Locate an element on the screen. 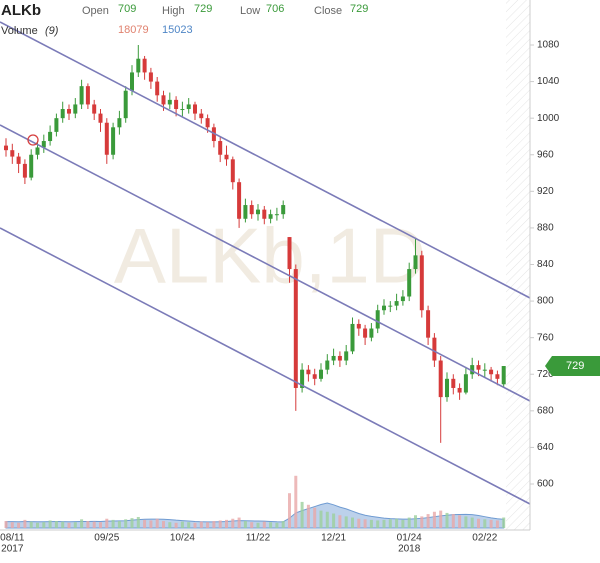 The height and width of the screenshot is (563, 600). y-tick-label: 880 is located at coordinates (545, 228).